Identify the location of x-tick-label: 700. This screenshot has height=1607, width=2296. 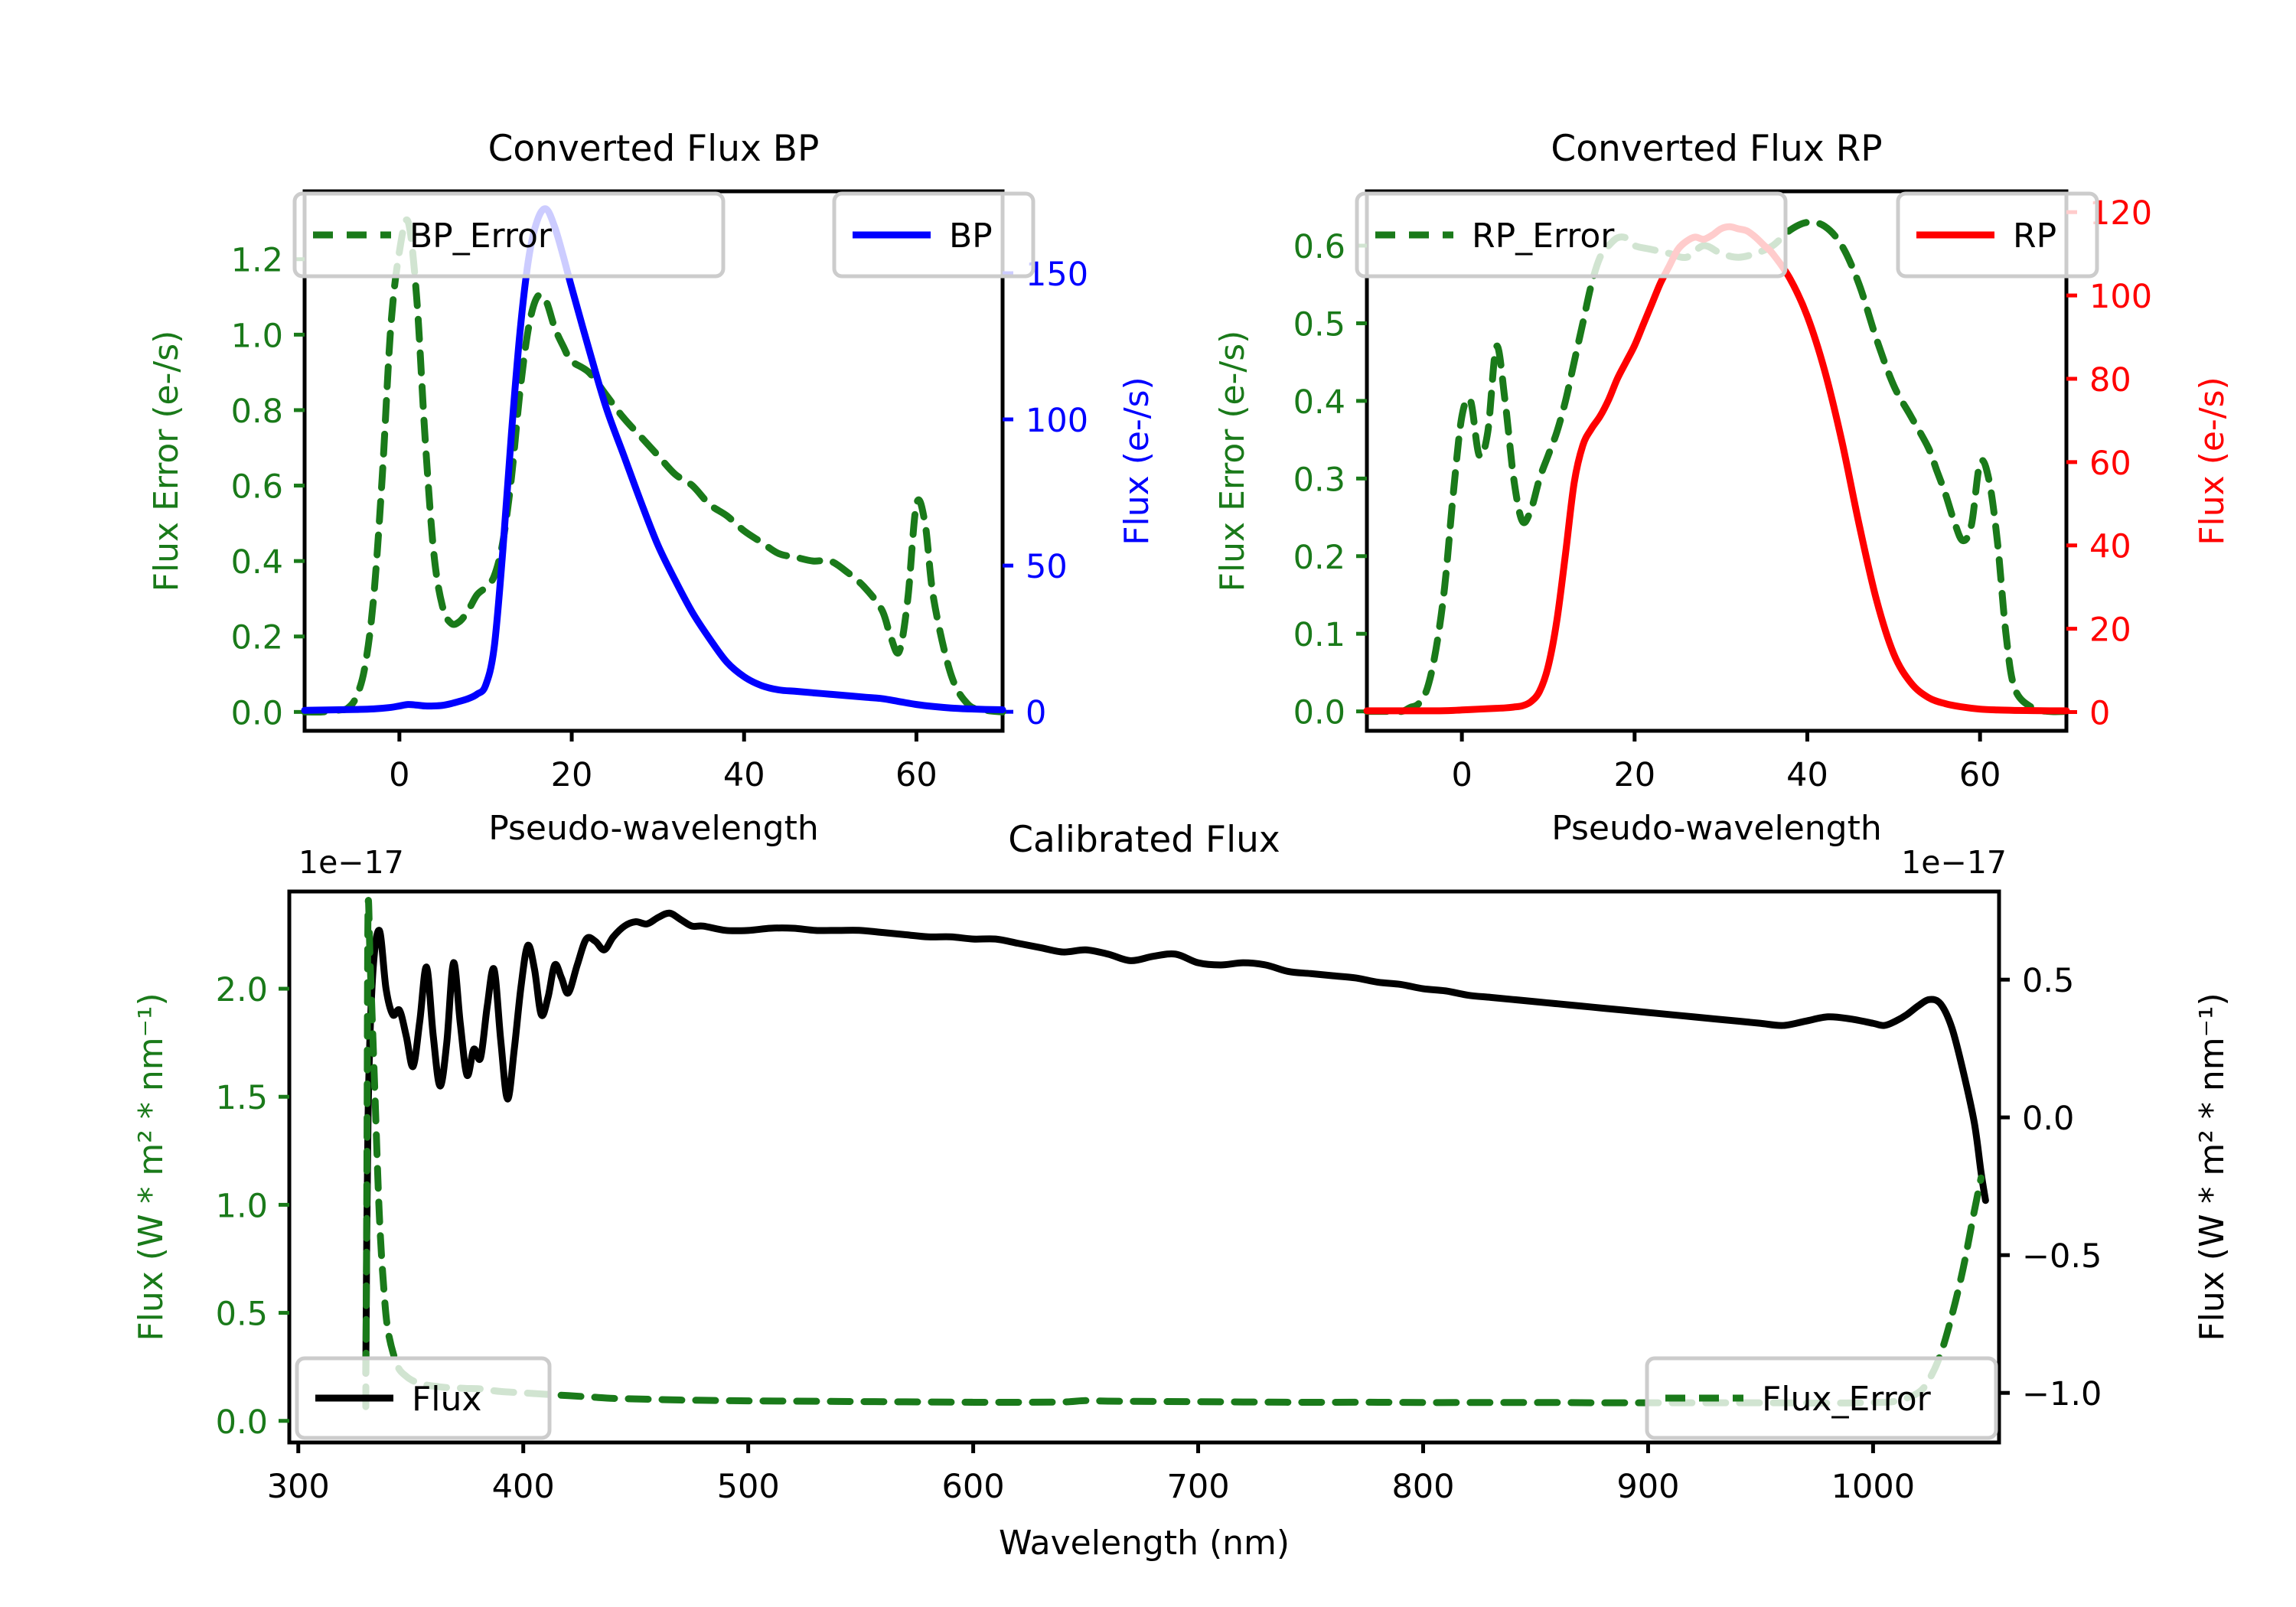
(1198, 1487).